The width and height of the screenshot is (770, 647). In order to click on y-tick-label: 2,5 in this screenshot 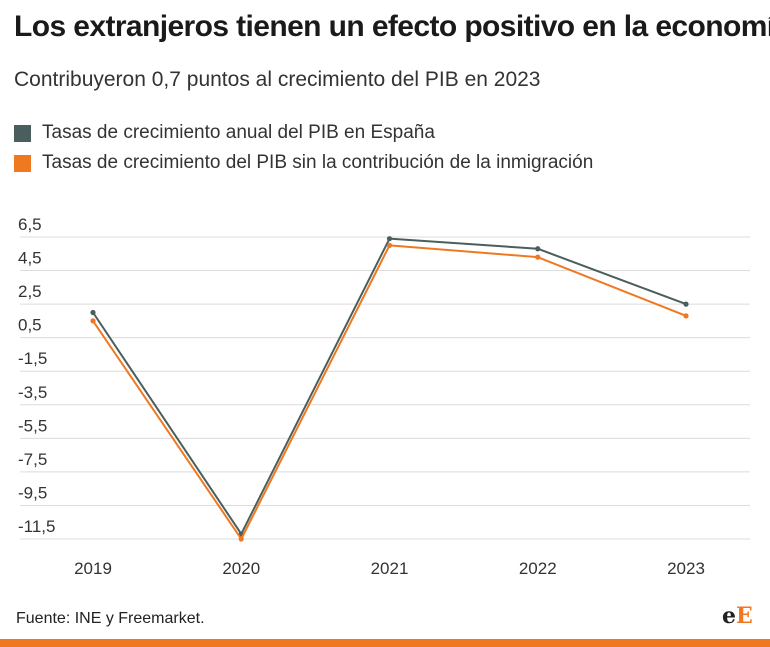, I will do `click(30, 291)`.